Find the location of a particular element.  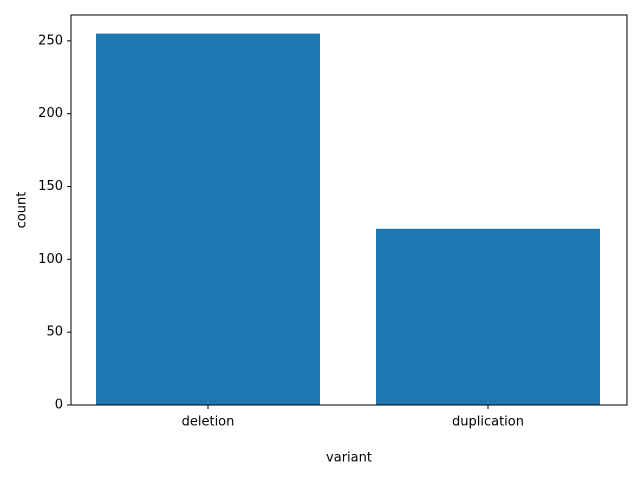

y-tick-label: 200 is located at coordinates (50, 113).